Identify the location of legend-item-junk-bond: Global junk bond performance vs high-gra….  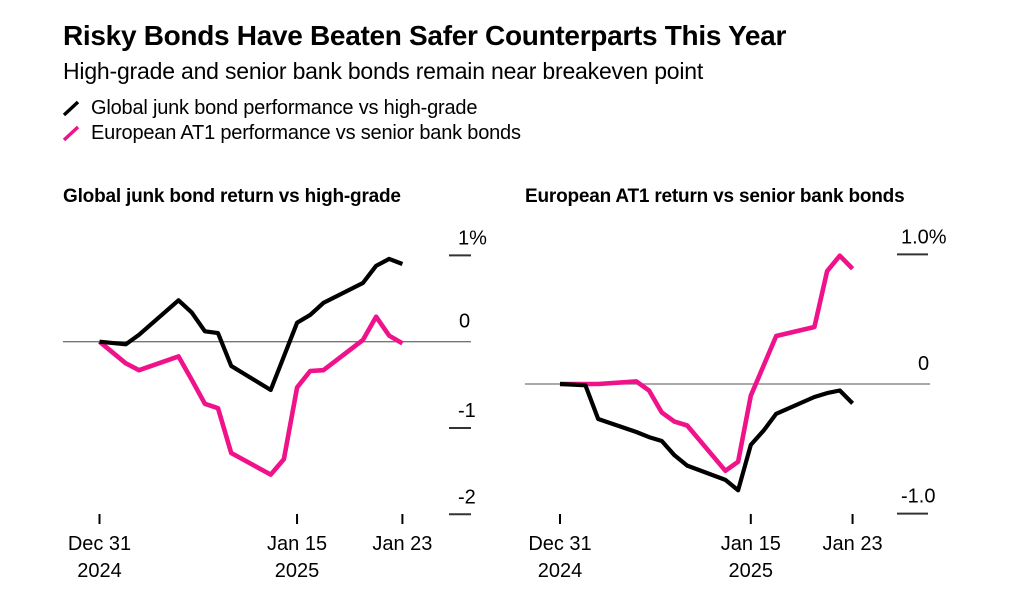
(291, 108).